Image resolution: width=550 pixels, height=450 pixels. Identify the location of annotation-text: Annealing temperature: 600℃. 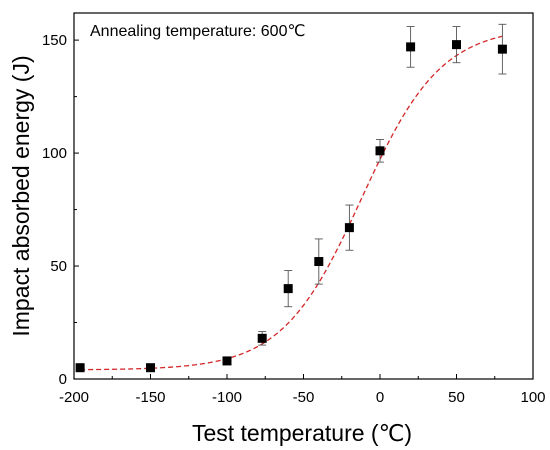
(197, 31).